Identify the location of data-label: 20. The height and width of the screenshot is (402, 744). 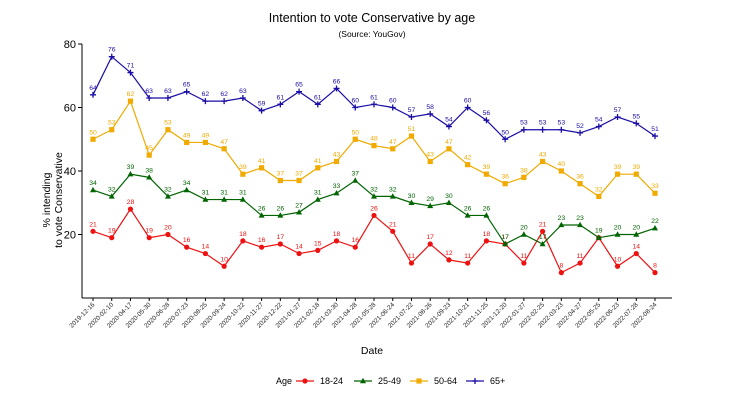
(524, 228).